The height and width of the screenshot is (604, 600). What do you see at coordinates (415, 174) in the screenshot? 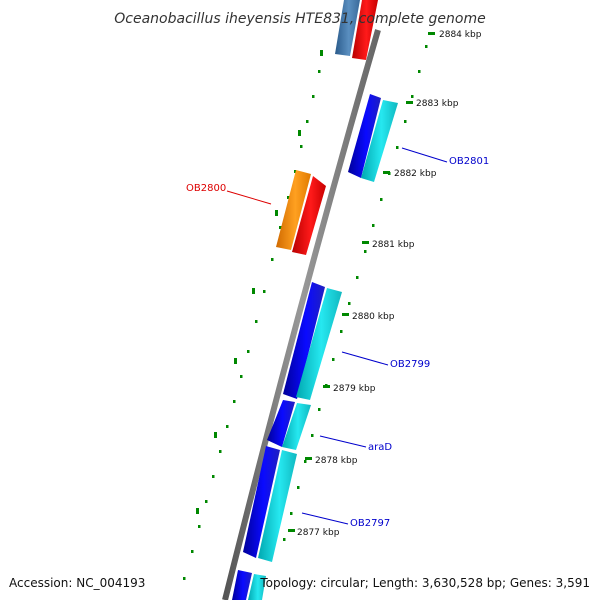
I see `scale-label-2882: 2882 kbp` at bounding box center [415, 174].